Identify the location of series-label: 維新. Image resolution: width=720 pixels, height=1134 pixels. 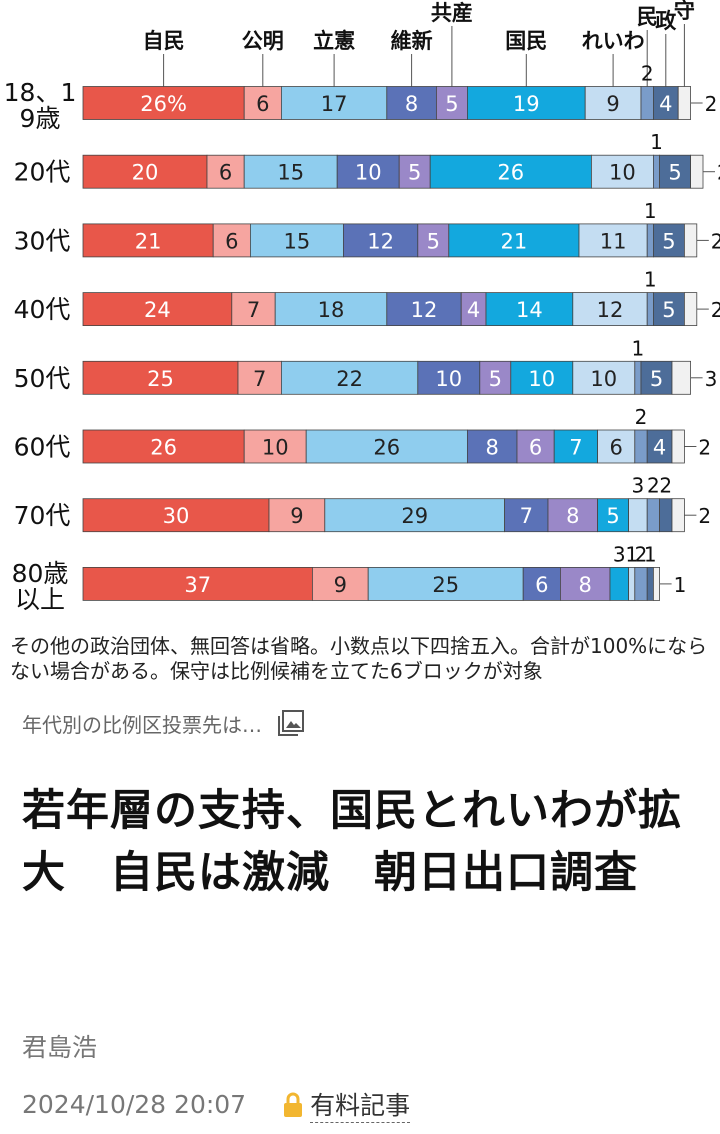
(412, 41).